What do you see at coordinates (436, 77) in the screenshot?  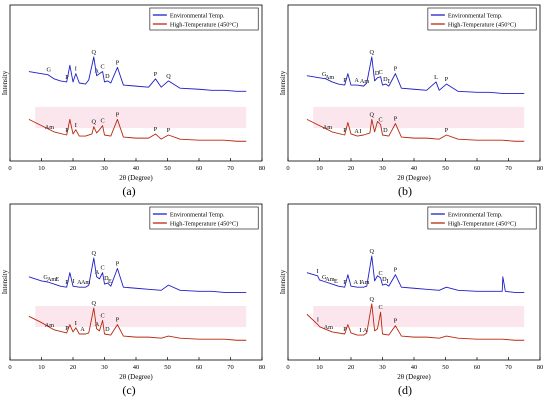 I see `p1-peak-label-11: L` at bounding box center [436, 77].